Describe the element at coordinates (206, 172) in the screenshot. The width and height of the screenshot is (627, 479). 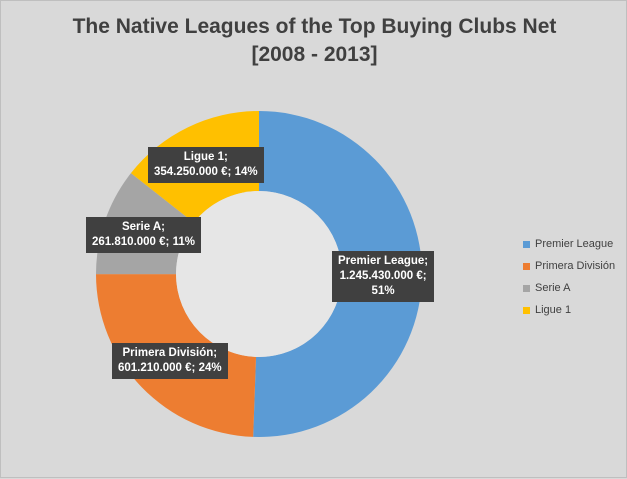
I see `data-label-value-percent: 354.250.000 €; 14%` at that location.